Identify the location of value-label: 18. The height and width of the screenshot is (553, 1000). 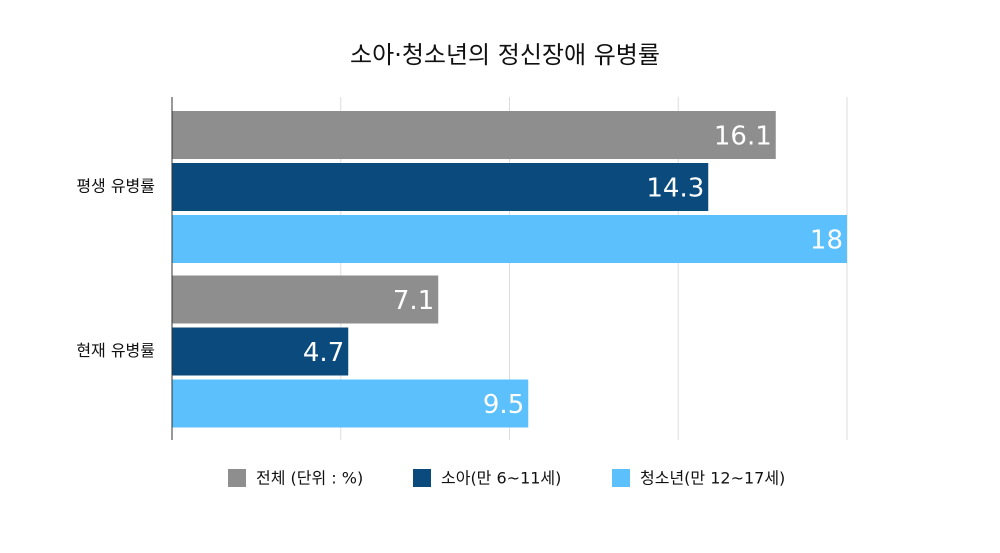
(826, 241).